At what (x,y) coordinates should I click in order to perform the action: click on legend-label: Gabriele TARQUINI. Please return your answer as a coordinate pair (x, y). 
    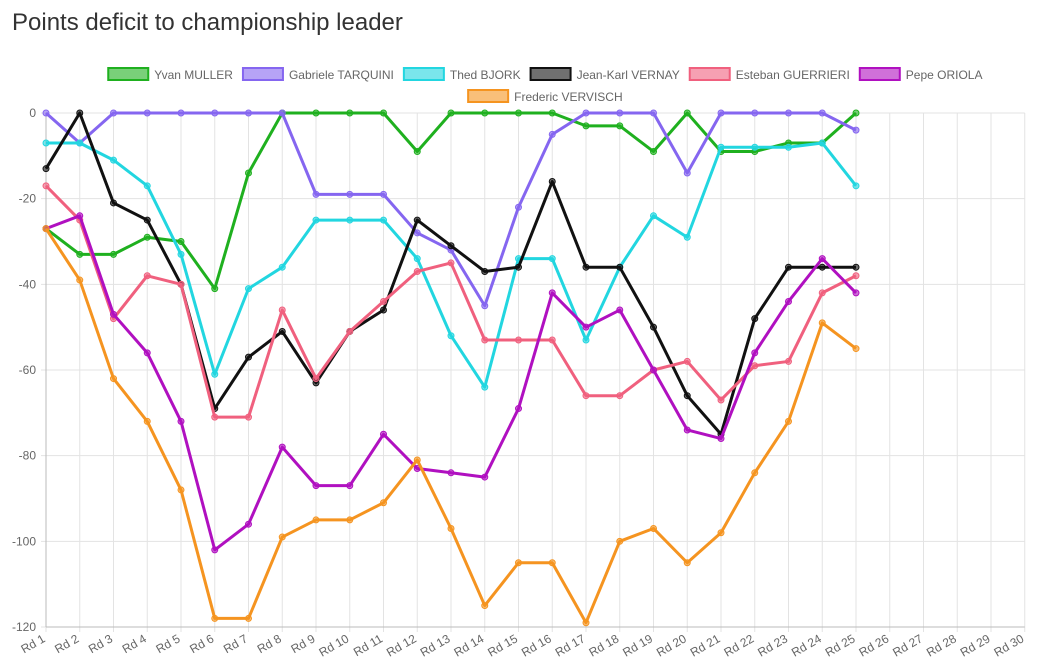
    Looking at the image, I should click on (341, 75).